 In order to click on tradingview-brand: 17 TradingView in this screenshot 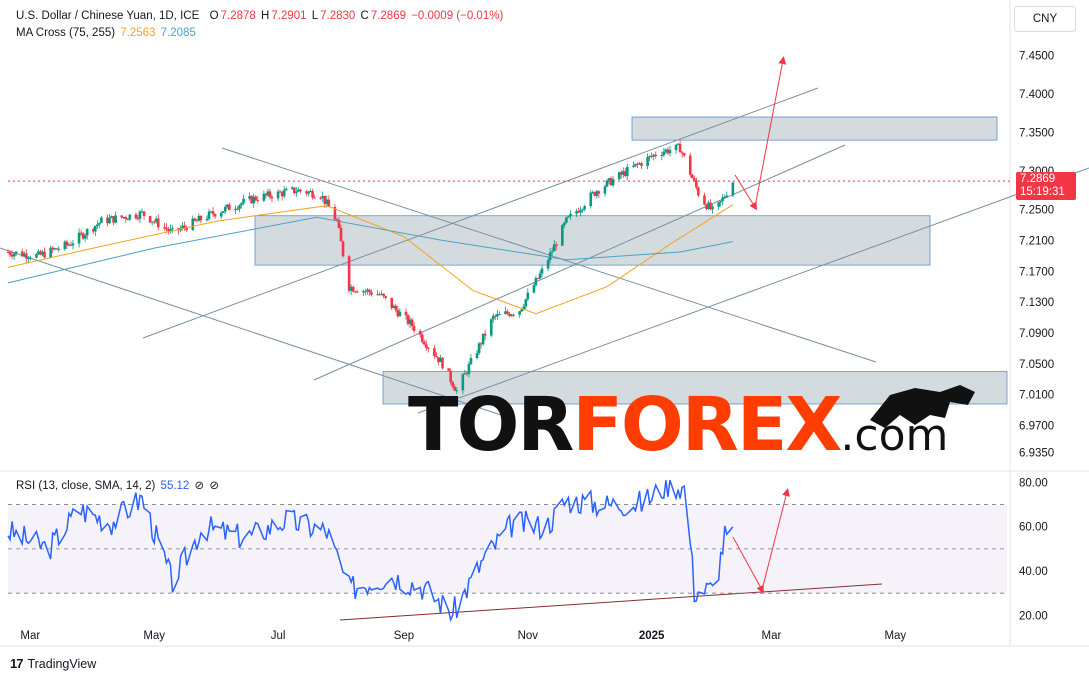, I will do `click(53, 663)`.